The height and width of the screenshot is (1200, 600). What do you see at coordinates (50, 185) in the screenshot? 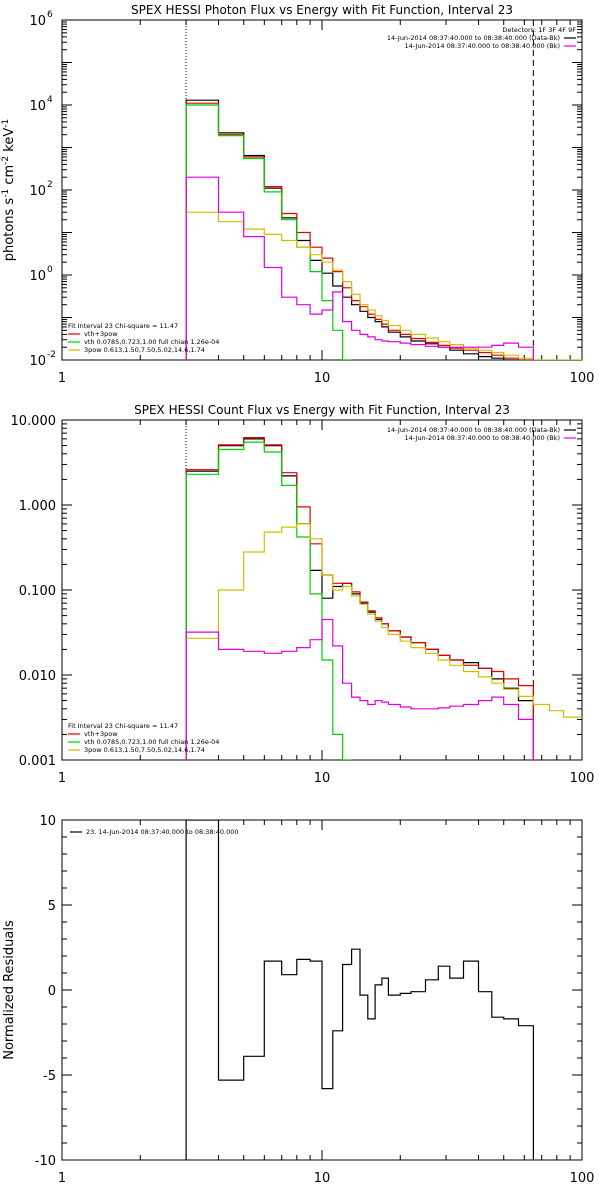
I see `y-tick-exponent: 2` at bounding box center [50, 185].